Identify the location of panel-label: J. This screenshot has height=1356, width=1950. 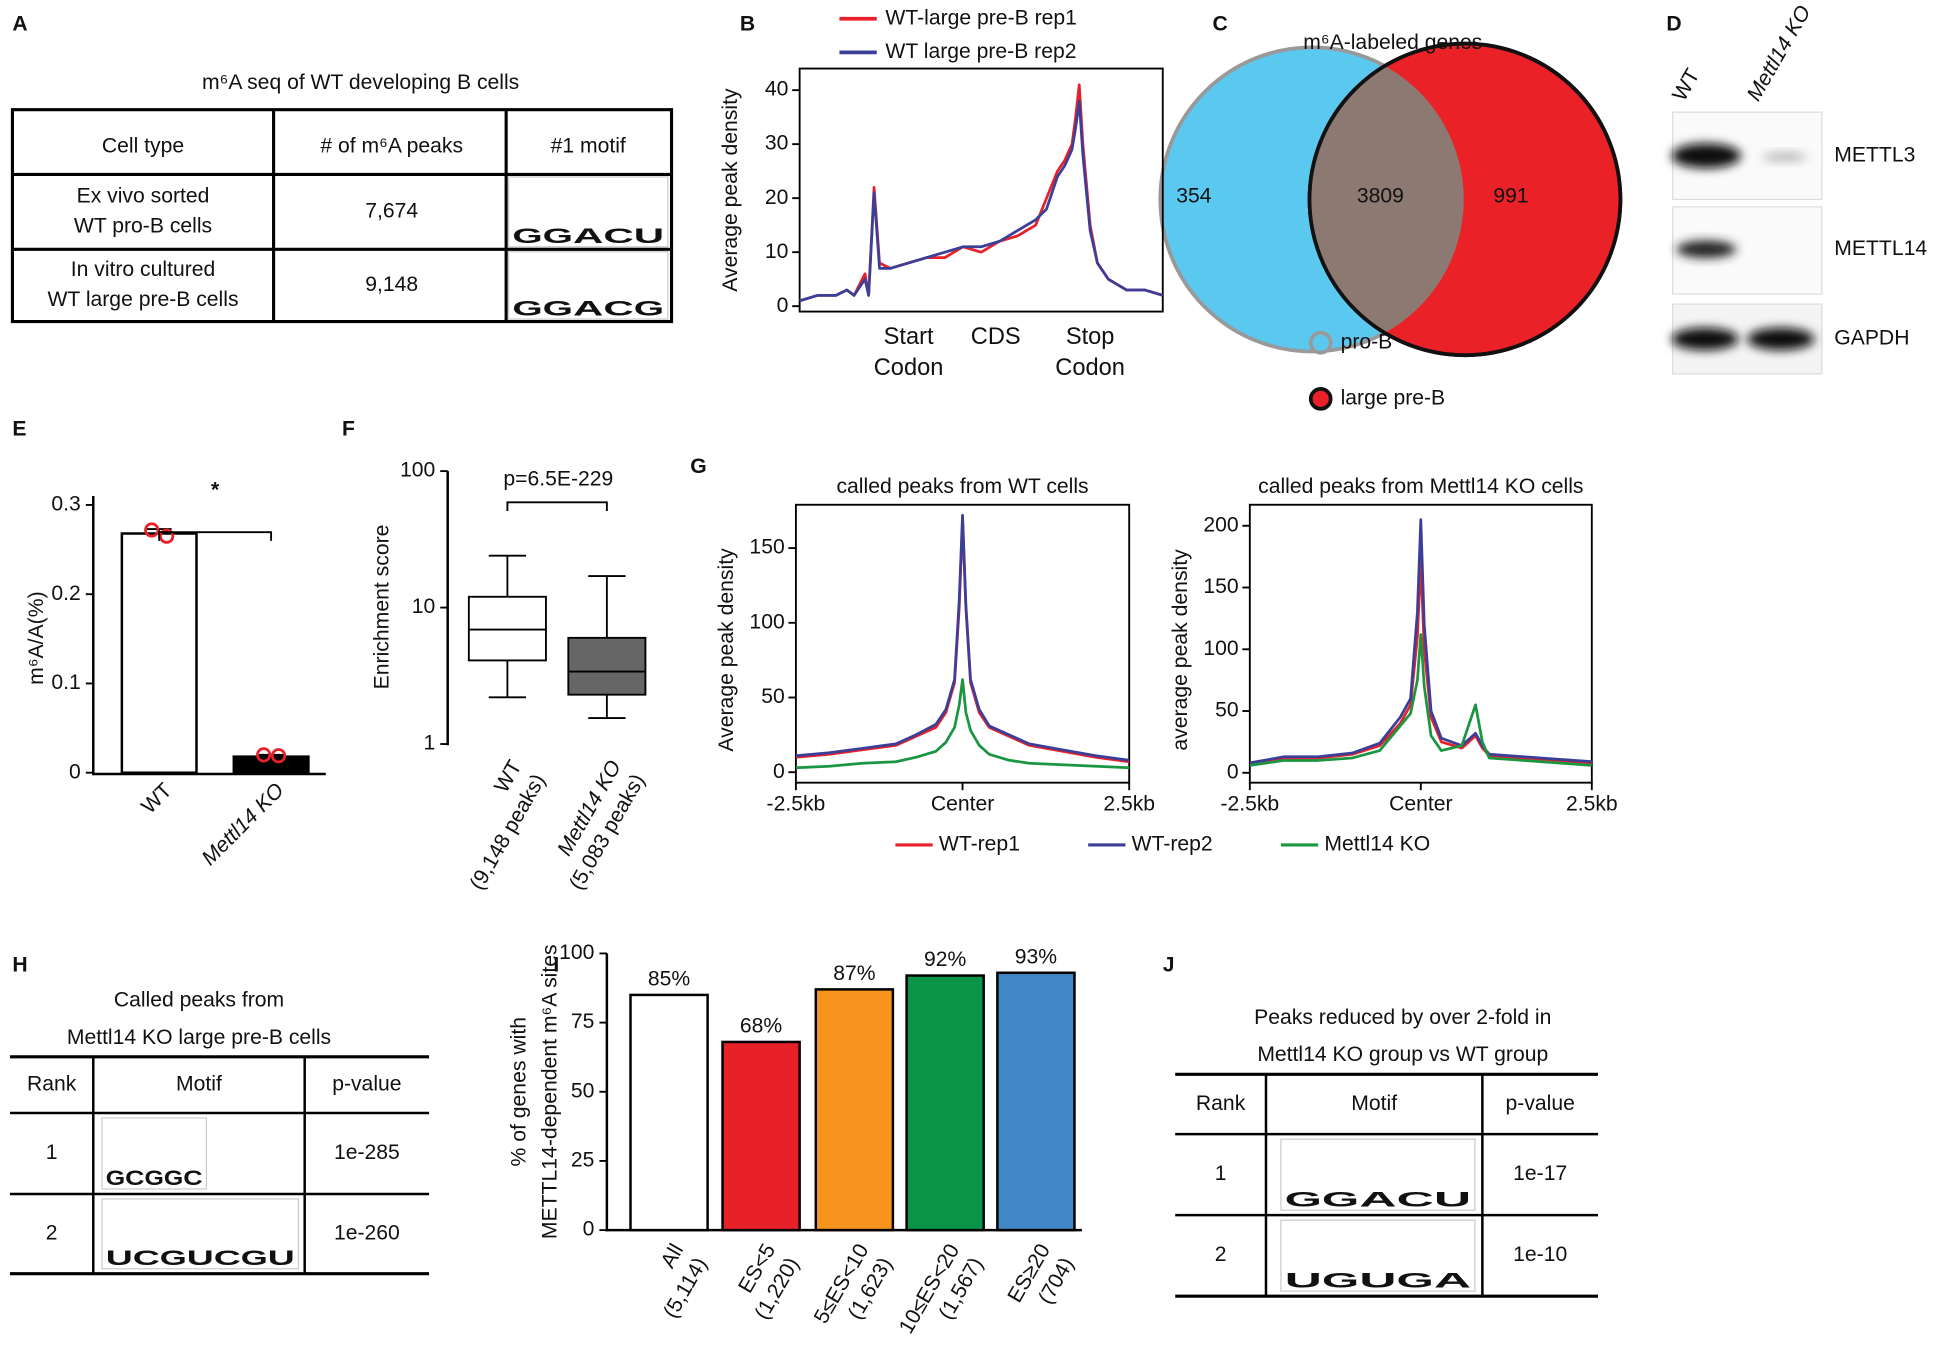
(1169, 964).